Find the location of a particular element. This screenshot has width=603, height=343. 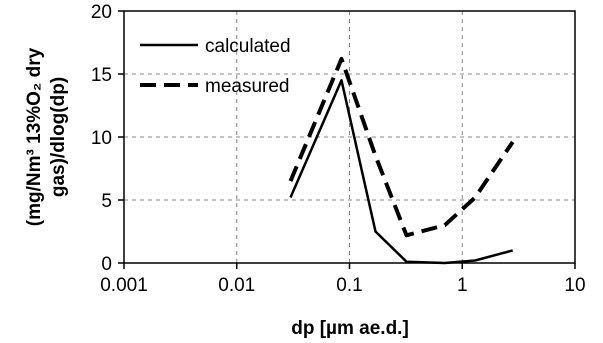

x-axis-title: dp [µm ae.d.] is located at coordinates (350, 328).